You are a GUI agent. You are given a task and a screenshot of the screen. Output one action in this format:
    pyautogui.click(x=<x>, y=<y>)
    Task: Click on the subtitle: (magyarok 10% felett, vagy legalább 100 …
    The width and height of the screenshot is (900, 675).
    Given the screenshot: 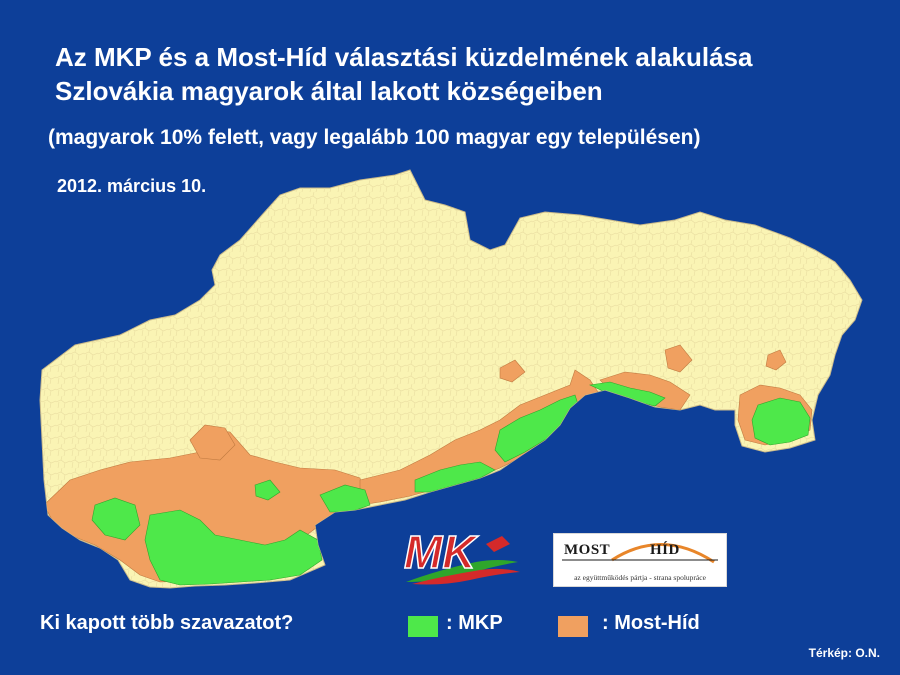 What is the action you would take?
    pyautogui.click(x=374, y=137)
    